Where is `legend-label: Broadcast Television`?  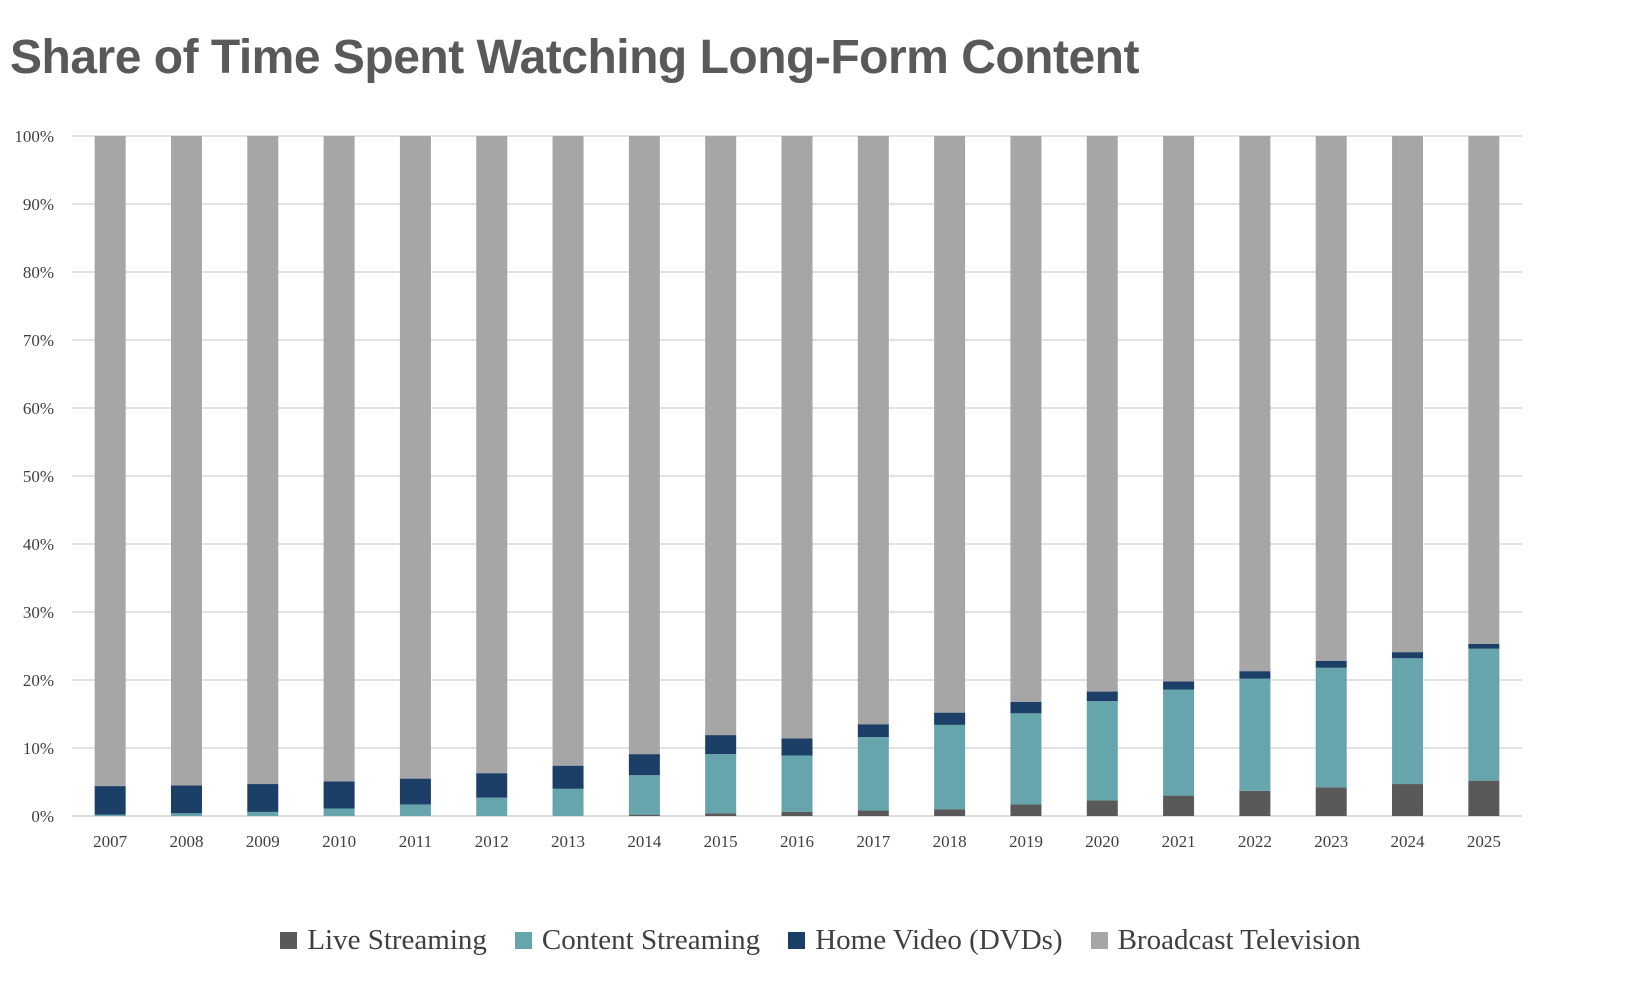 legend-label: Broadcast Television is located at coordinates (1239, 939).